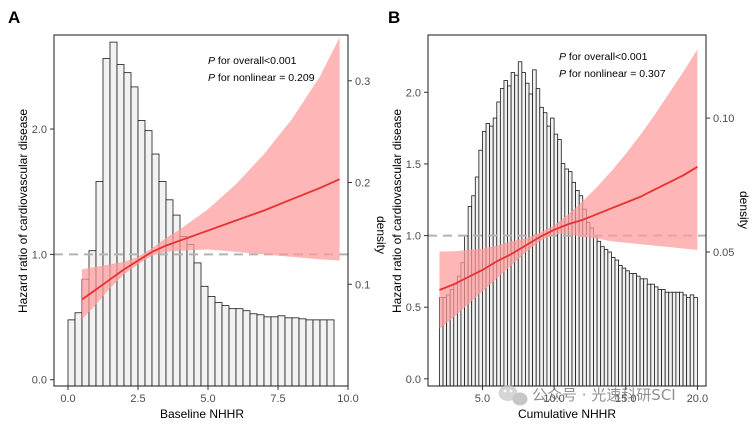 The width and height of the screenshot is (756, 426). What do you see at coordinates (697, 399) in the screenshot?
I see `x-tick-label-b: 20.0` at bounding box center [697, 399].